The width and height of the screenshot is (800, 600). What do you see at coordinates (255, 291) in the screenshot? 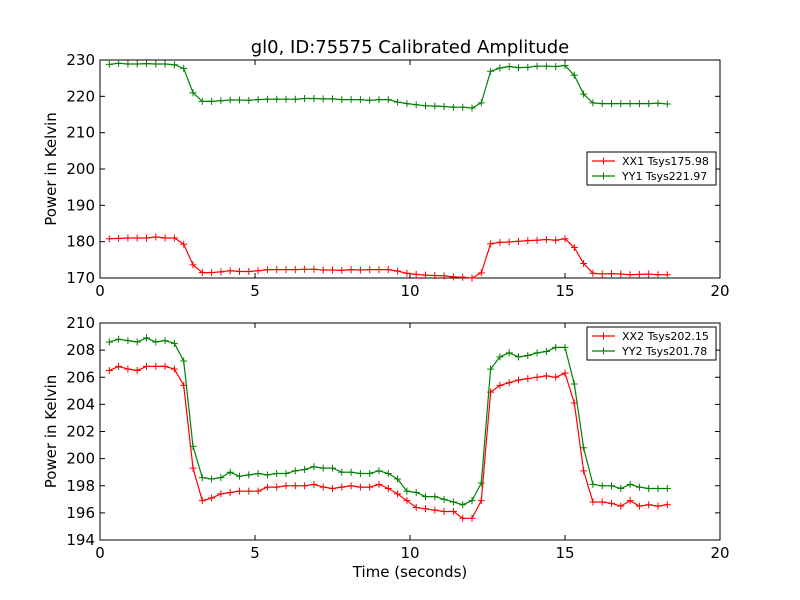
I see `top-x-tick-label: 5` at bounding box center [255, 291].